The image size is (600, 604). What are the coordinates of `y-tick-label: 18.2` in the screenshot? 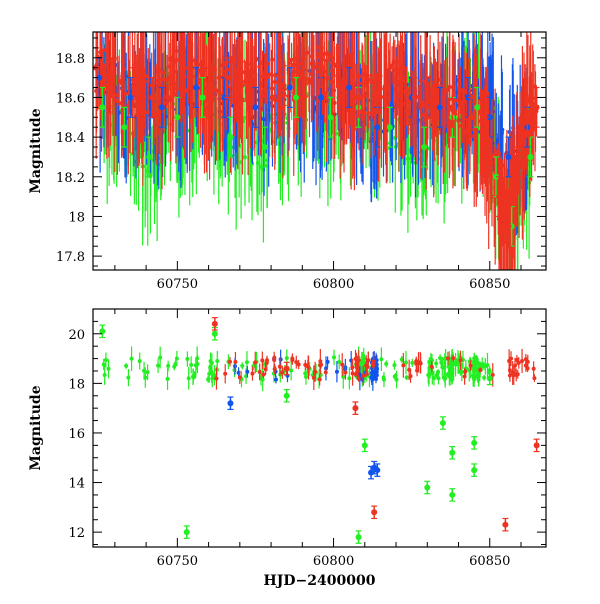 It's located at (70, 178).